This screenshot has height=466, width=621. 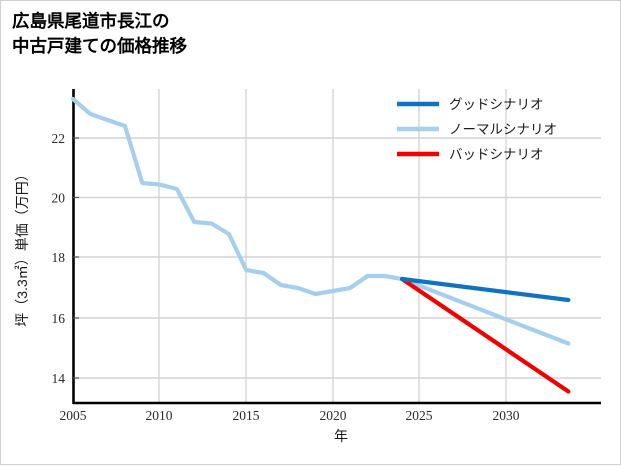 What do you see at coordinates (59, 138) in the screenshot?
I see `y-tick-label: 22` at bounding box center [59, 138].